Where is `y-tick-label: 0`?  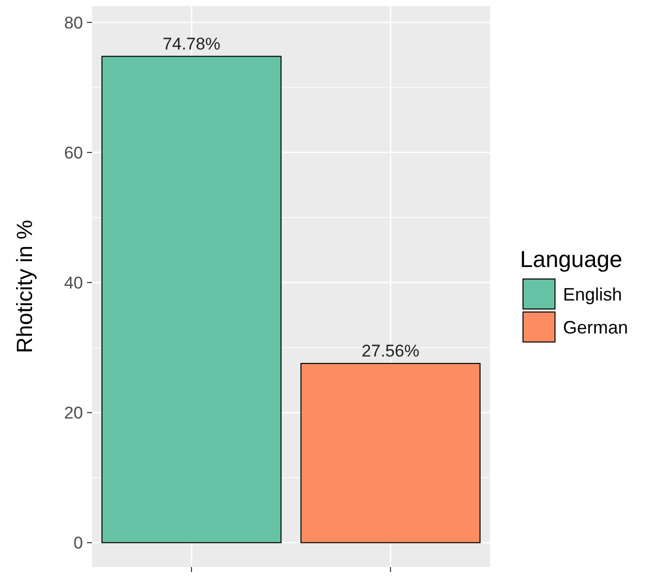
y-tick-label: 0 is located at coordinates (78, 543).